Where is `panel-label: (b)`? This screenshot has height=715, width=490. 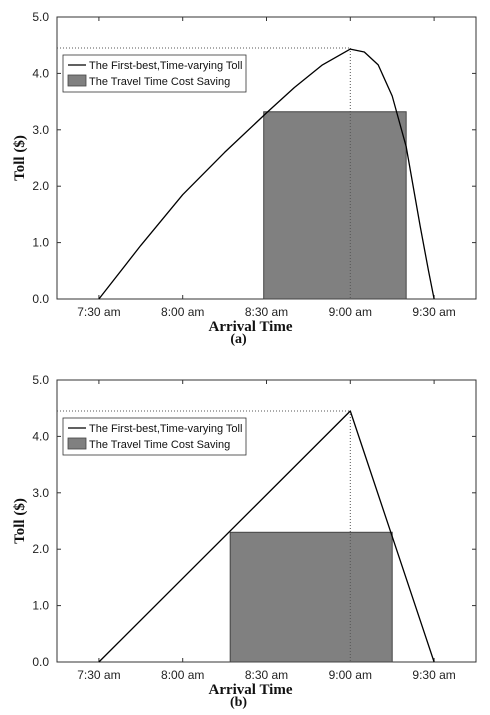
panel-label: (b) is located at coordinates (238, 702).